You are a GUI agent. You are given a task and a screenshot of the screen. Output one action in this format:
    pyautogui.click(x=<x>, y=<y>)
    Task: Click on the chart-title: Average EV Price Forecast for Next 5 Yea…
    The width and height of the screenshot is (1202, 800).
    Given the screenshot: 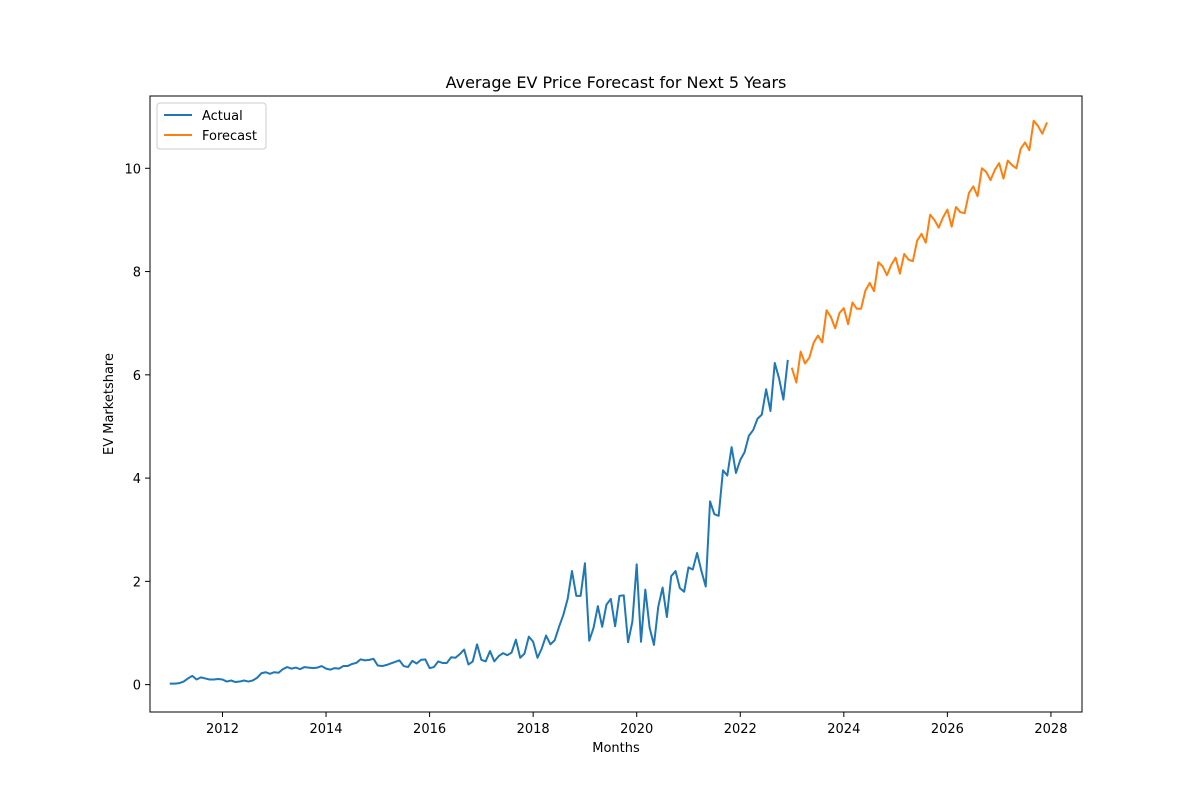 What is the action you would take?
    pyautogui.click(x=616, y=82)
    